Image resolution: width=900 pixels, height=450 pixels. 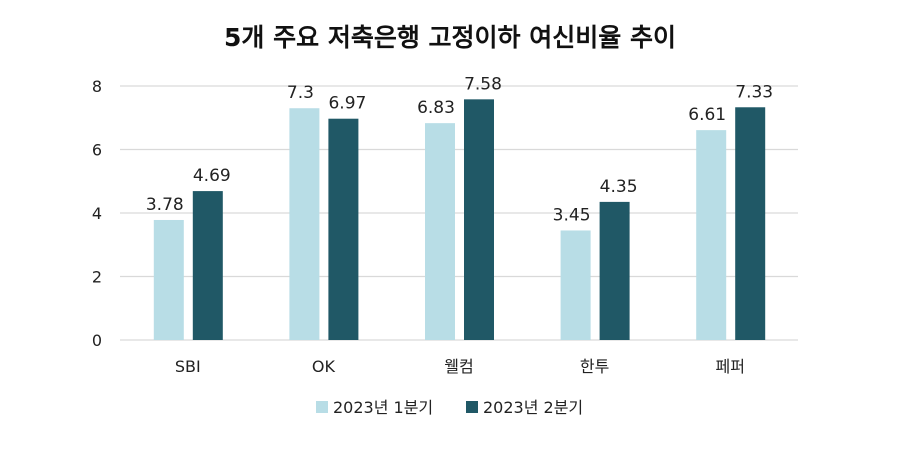 I want to click on data-label: 6.97, so click(x=347, y=104).